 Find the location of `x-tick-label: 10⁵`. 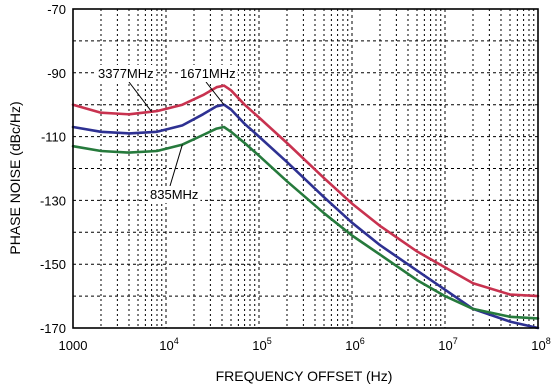

x-tick-label: 10⁵ is located at coordinates (261, 344).